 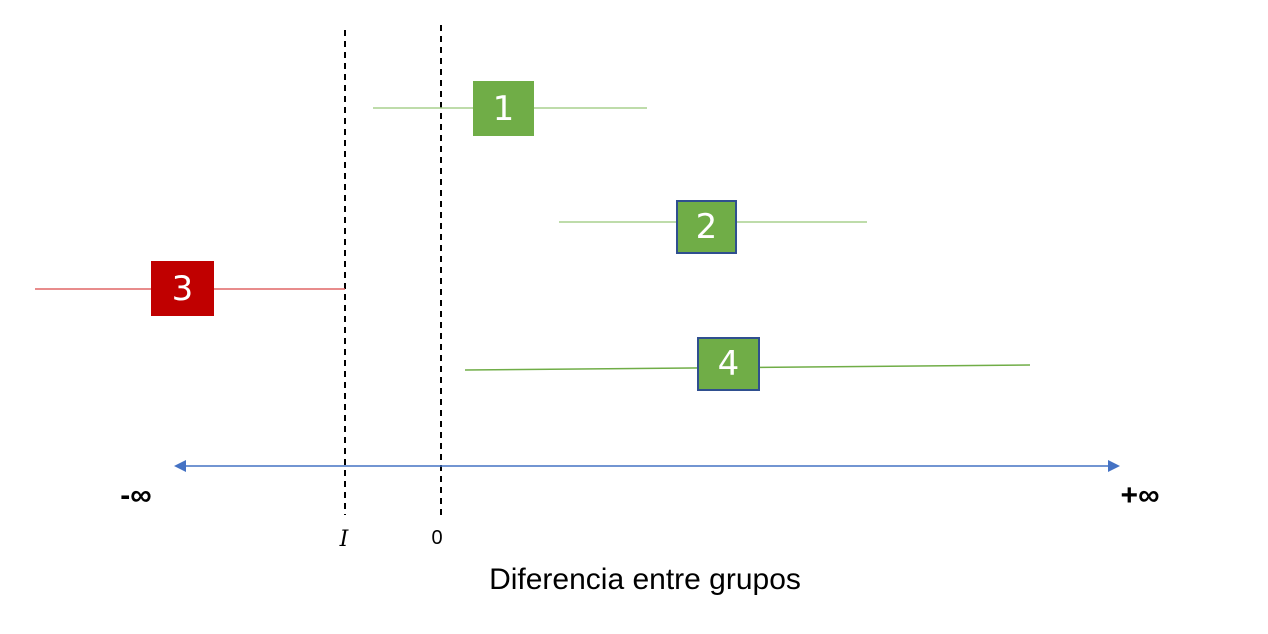 I want to click on result-label-2: 2, so click(x=707, y=227).